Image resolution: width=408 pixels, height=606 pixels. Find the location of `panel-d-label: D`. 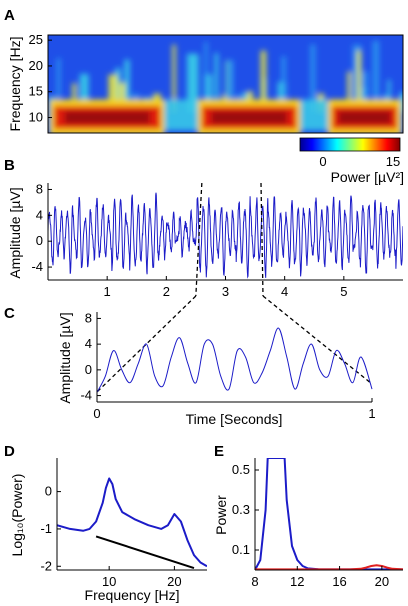

panel-d-label: D is located at coordinates (9, 451).